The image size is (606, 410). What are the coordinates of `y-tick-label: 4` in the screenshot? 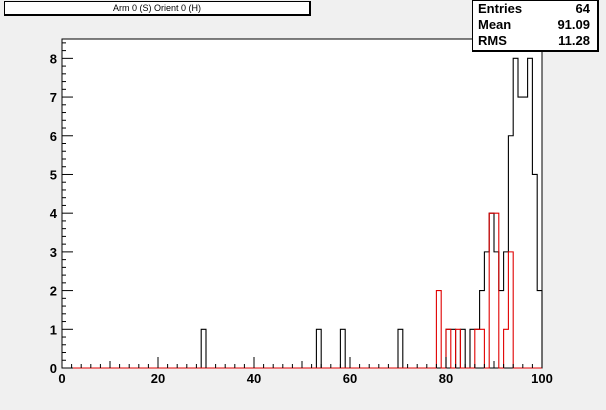 It's located at (54, 213).